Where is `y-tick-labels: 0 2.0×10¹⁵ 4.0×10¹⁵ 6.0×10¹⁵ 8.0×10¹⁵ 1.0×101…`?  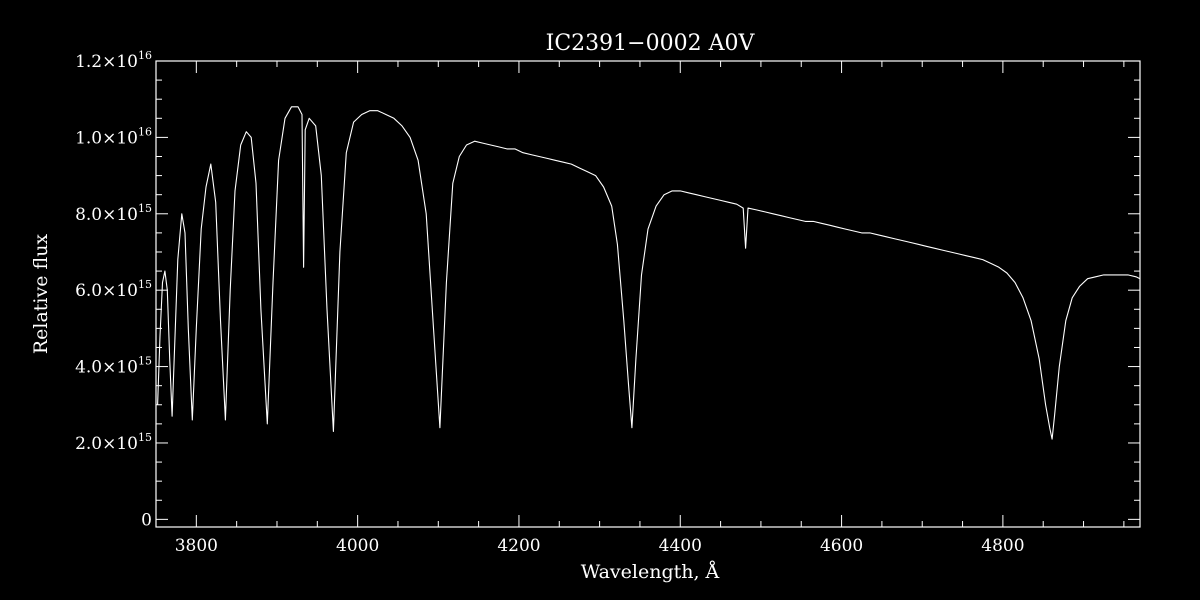 y-tick-labels: 0 2.0×10¹⁵ 4.0×10¹⁵ 6.0×10¹⁵ 8.0×10¹⁵ 1.0×101… is located at coordinates (113, 289).